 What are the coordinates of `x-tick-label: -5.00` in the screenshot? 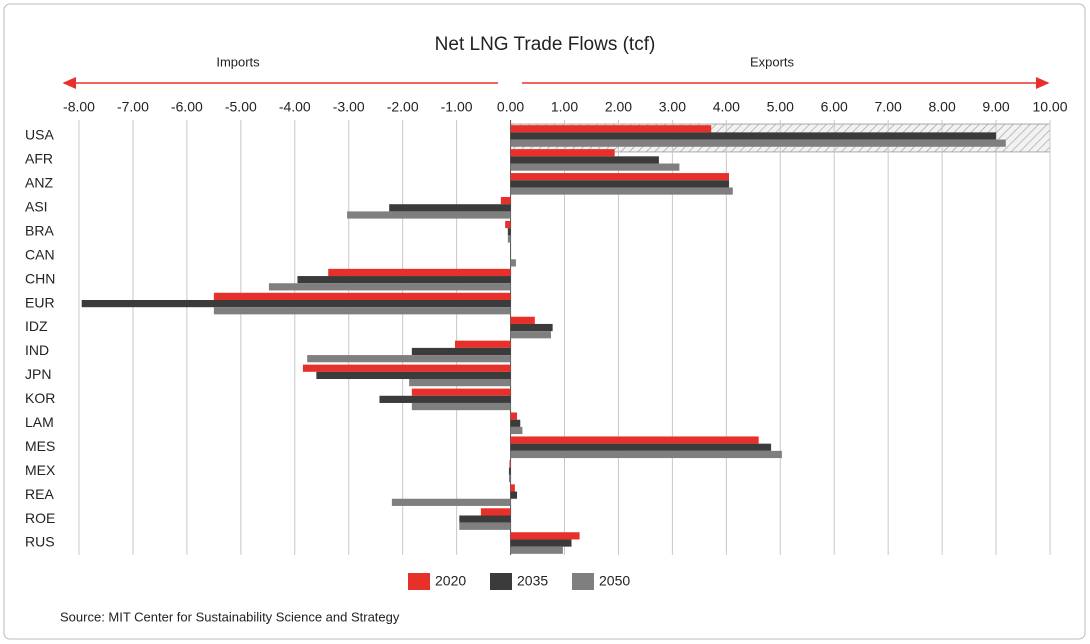 It's located at (241, 107).